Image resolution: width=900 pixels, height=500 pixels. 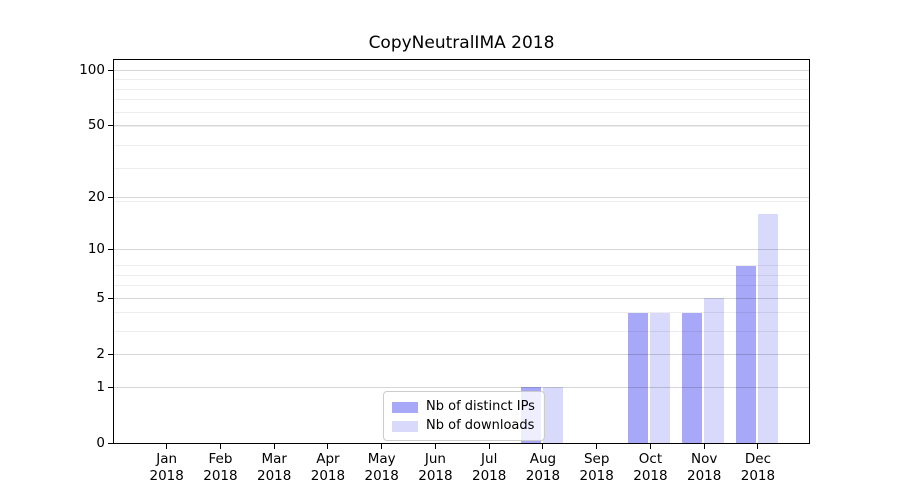 What do you see at coordinates (489, 459) in the screenshot?
I see `x-tick-month: Jul` at bounding box center [489, 459].